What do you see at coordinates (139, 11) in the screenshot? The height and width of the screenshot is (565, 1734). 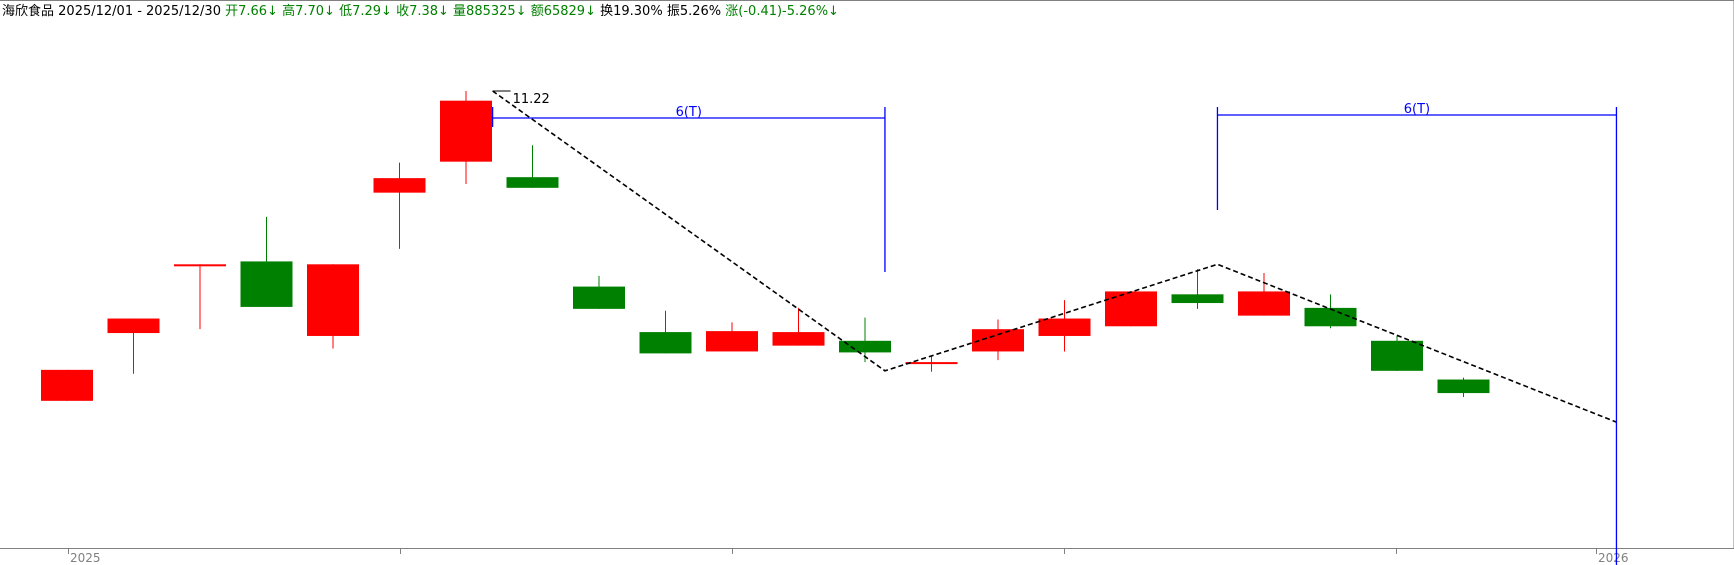 I see `date-range: 2025/12/01 - 2025/12/30` at bounding box center [139, 11].